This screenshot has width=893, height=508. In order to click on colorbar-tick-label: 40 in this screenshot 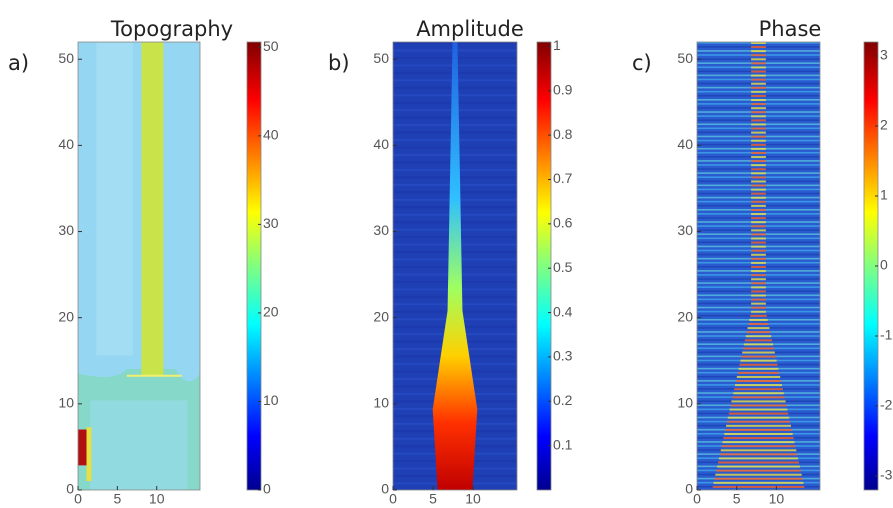, I will do `click(271, 135)`.